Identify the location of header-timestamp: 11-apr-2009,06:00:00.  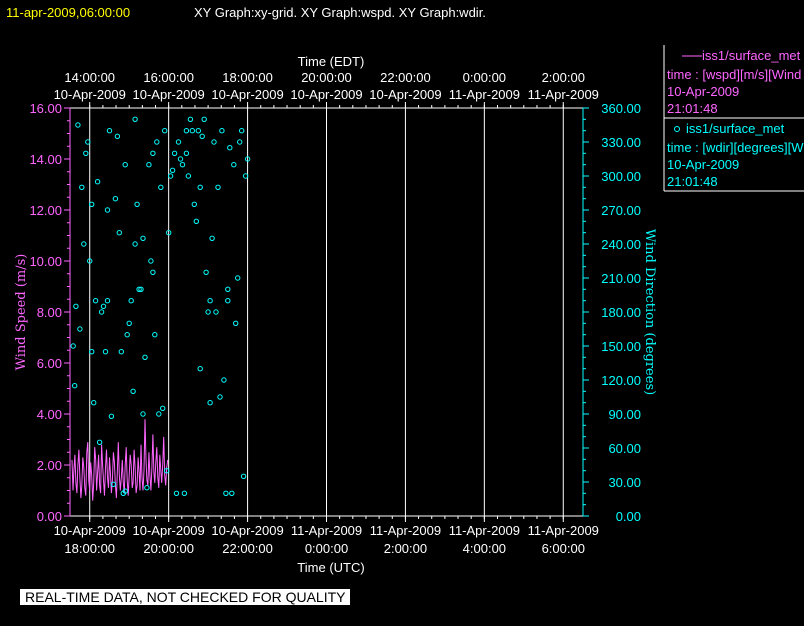
(68, 12).